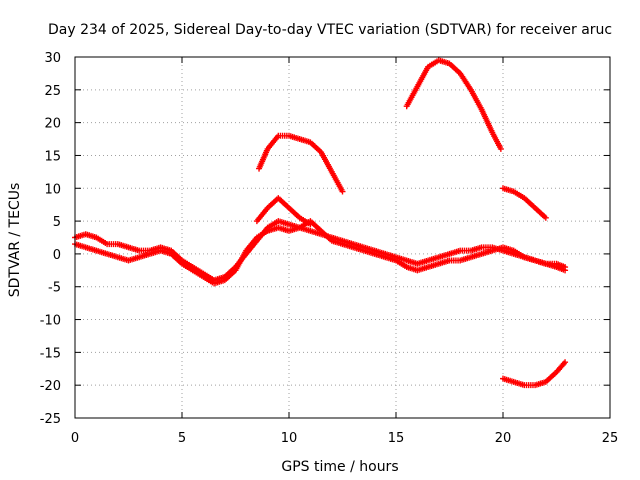  What do you see at coordinates (50, 386) in the screenshot?
I see `y-tick-label: -20` at bounding box center [50, 386].